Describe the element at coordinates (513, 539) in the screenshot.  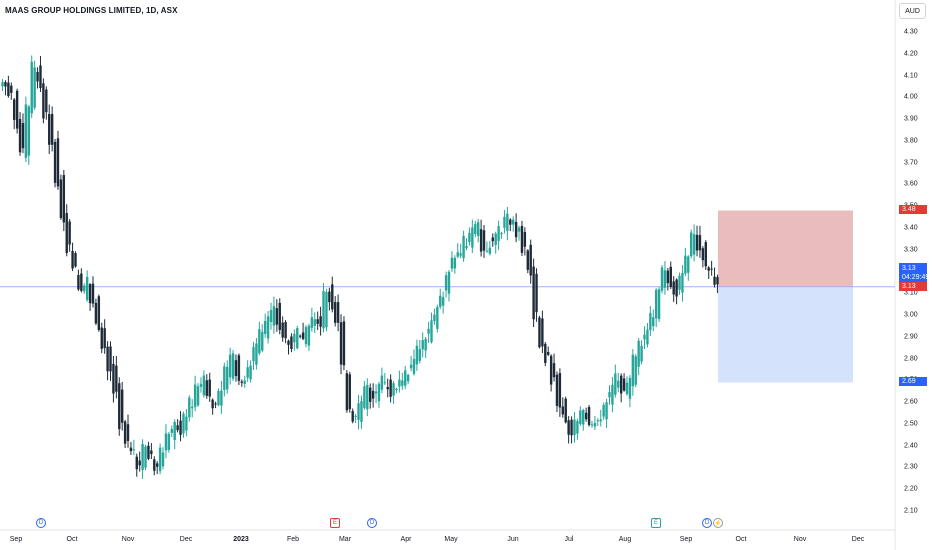
I see `x-tick-label: Jun` at that location.